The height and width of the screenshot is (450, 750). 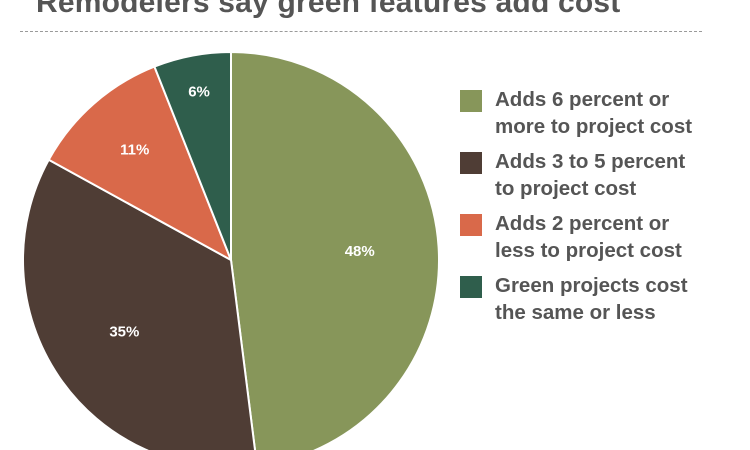 What do you see at coordinates (593, 113) in the screenshot?
I see `legend-label: Adds 6 percent or more to project cost` at bounding box center [593, 113].